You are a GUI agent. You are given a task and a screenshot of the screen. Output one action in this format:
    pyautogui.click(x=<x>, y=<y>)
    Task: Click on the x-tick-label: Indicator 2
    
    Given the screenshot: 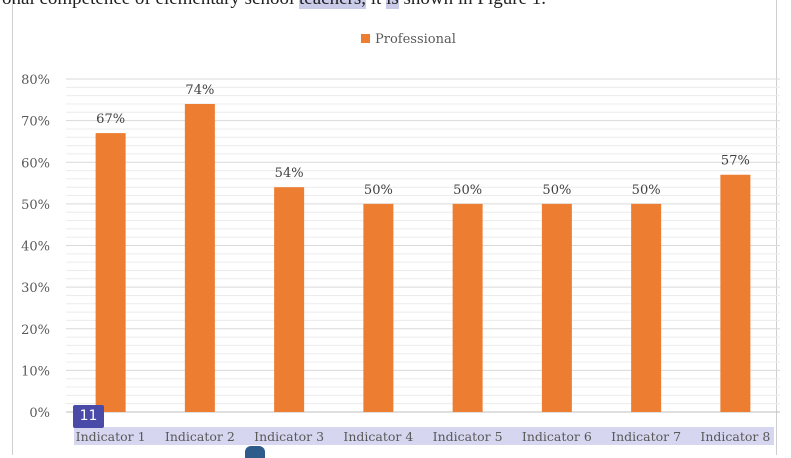 What is the action you would take?
    pyautogui.click(x=200, y=436)
    